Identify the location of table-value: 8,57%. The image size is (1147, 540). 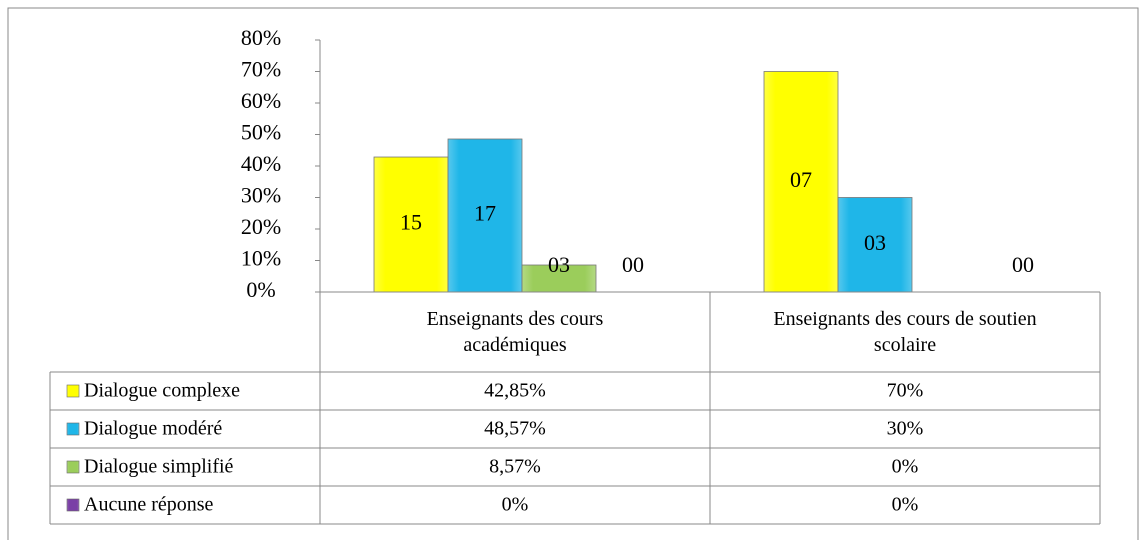
(515, 467).